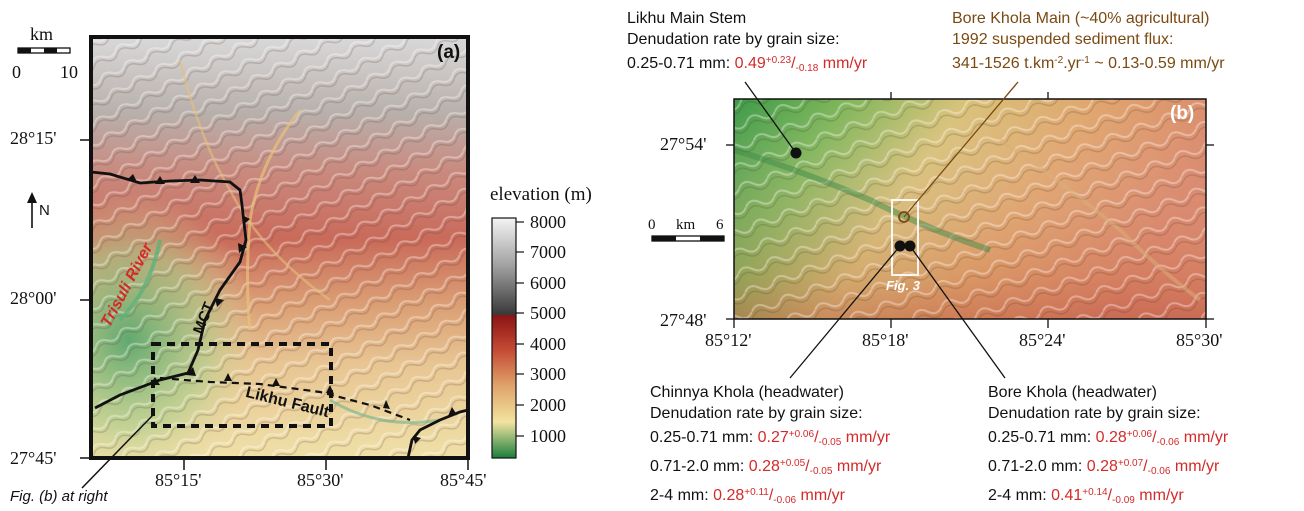  Describe the element at coordinates (1086, 496) in the screenshot. I see `bore-head-row: 2-4 mm: 0.41+0.14/-0.09 mm/yr` at that location.